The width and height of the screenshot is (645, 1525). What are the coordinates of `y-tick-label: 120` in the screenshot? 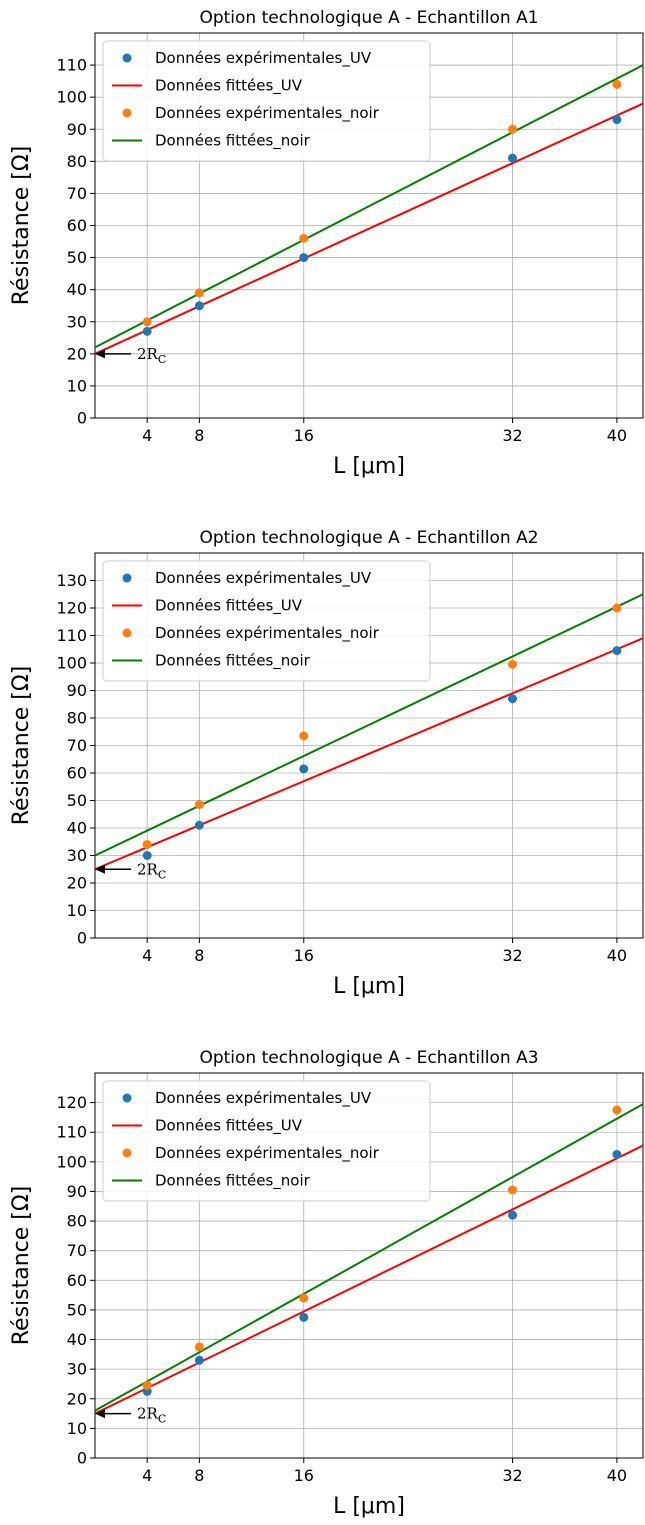 It's located at (71, 608).